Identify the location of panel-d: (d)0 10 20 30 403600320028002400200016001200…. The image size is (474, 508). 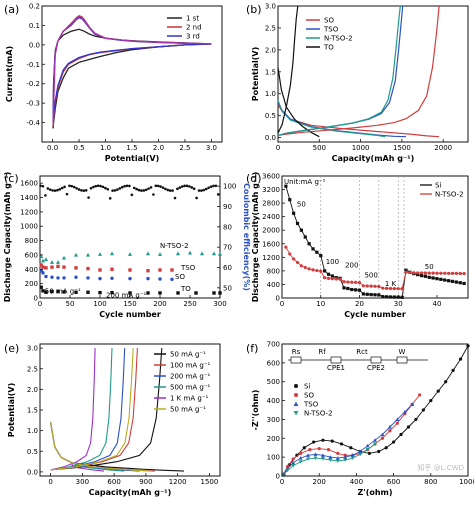
(357, 245).